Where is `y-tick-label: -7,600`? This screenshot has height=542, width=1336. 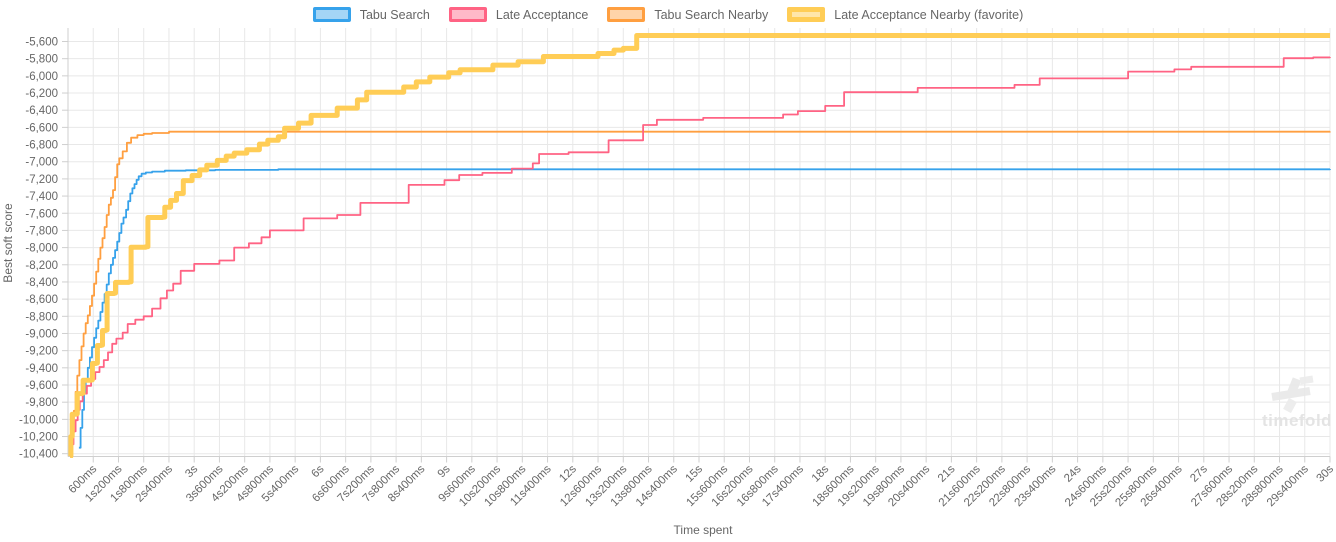 y-tick-label: -7,600 is located at coordinates (41, 214).